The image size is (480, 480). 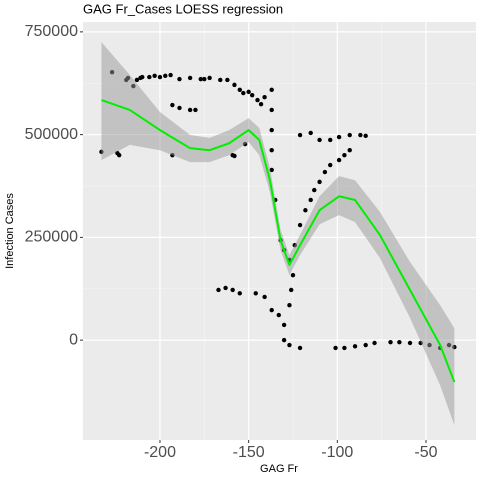 I want to click on chart-title: GAG Fr_Cases LOESS regression, so click(x=183, y=8).